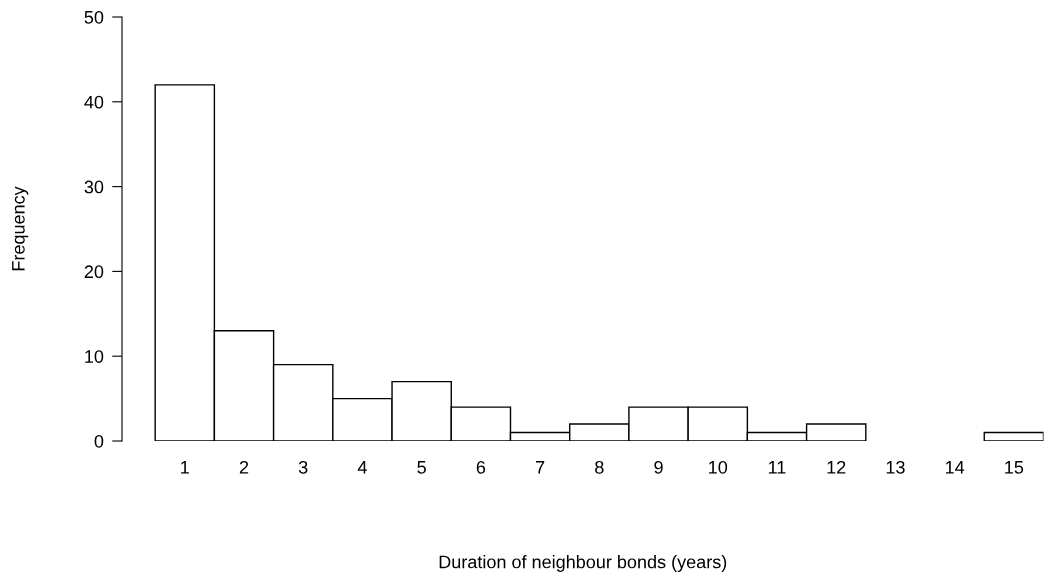  Describe the element at coordinates (421, 467) in the screenshot. I see `x-tick-label: 5` at that location.